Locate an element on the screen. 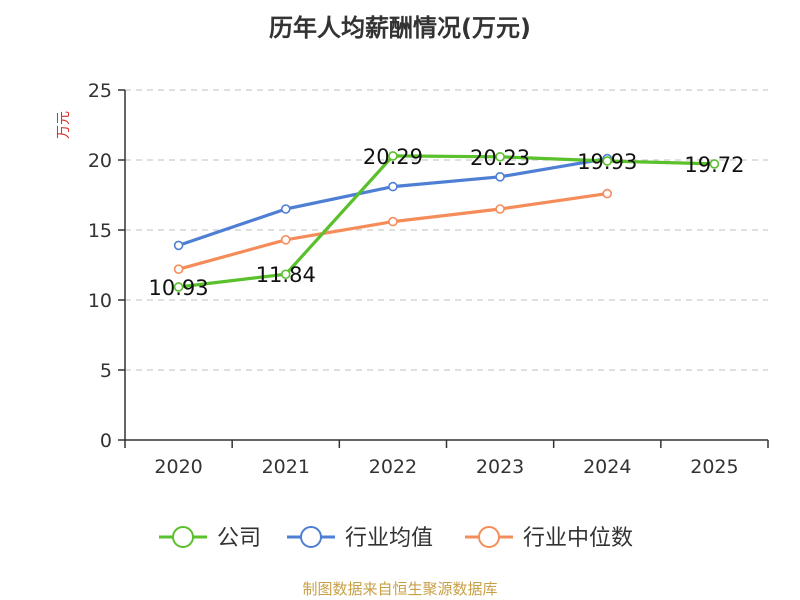 Image resolution: width=800 pixels, height=600 pixels. y-axis-title: 万元 is located at coordinates (64, 125).